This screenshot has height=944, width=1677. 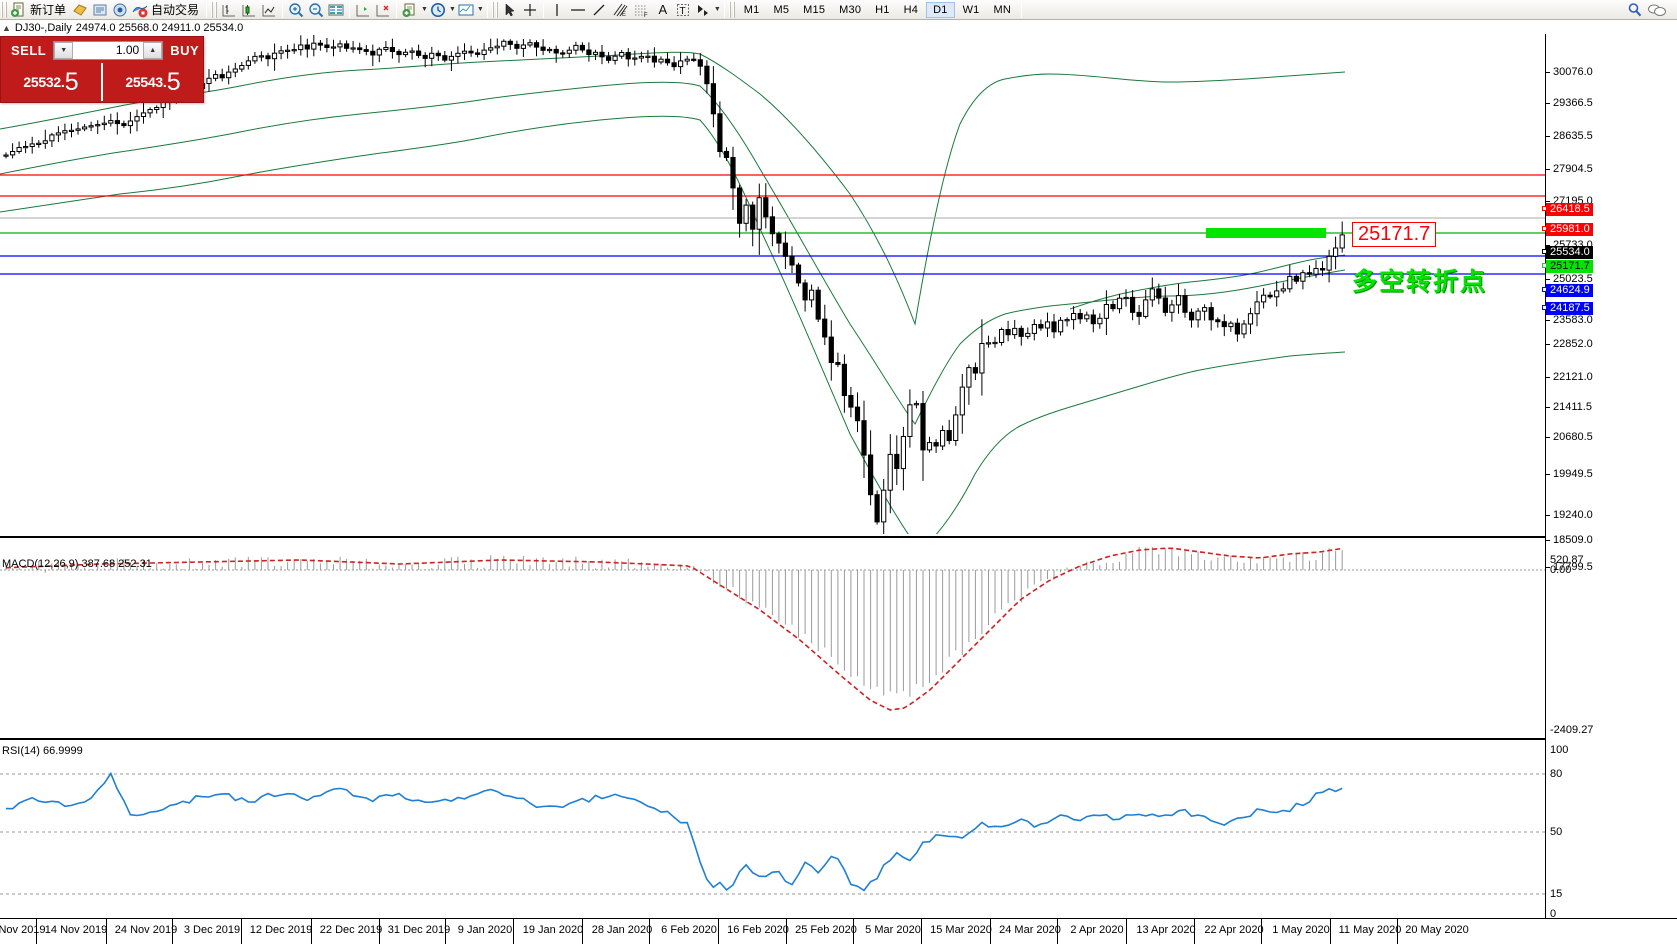 I want to click on timeframe-m30: M30, so click(x=850, y=9).